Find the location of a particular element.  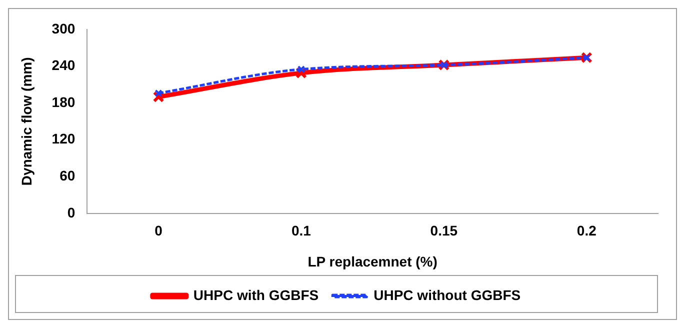

y-tick-label: 240 is located at coordinates (64, 65).